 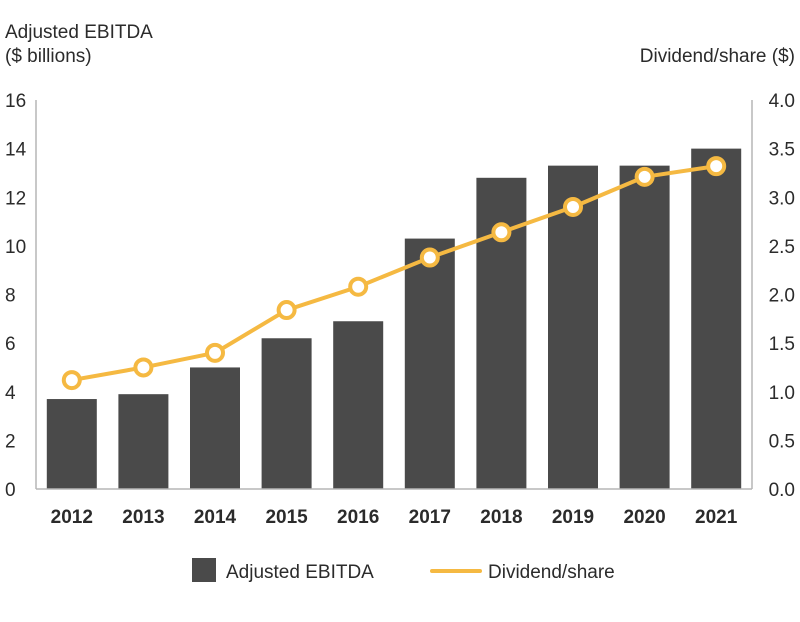 What do you see at coordinates (143, 367) in the screenshot?
I see `dividend-point-2013` at bounding box center [143, 367].